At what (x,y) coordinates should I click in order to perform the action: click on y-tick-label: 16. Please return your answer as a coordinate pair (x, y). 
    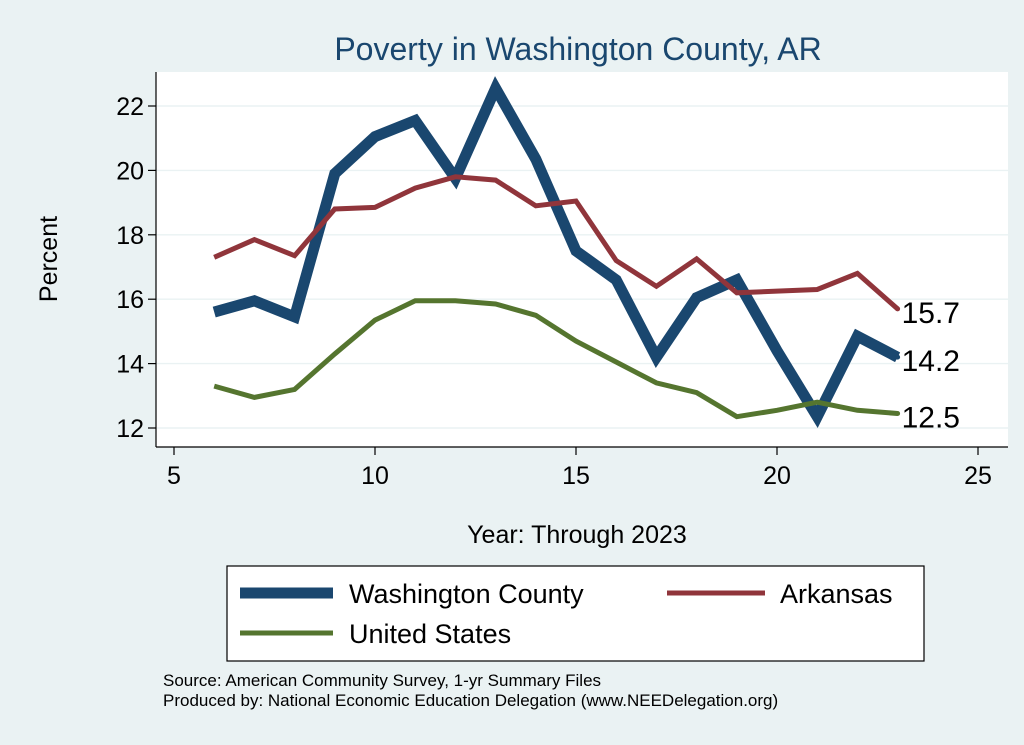
    Looking at the image, I should click on (130, 300).